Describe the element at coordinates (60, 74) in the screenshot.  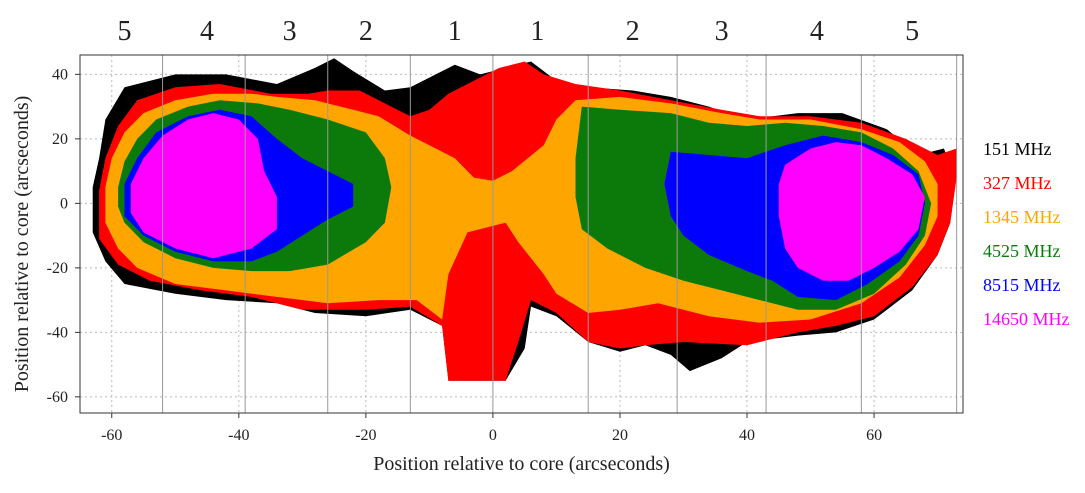
I see `y-tick-label: 40` at that location.